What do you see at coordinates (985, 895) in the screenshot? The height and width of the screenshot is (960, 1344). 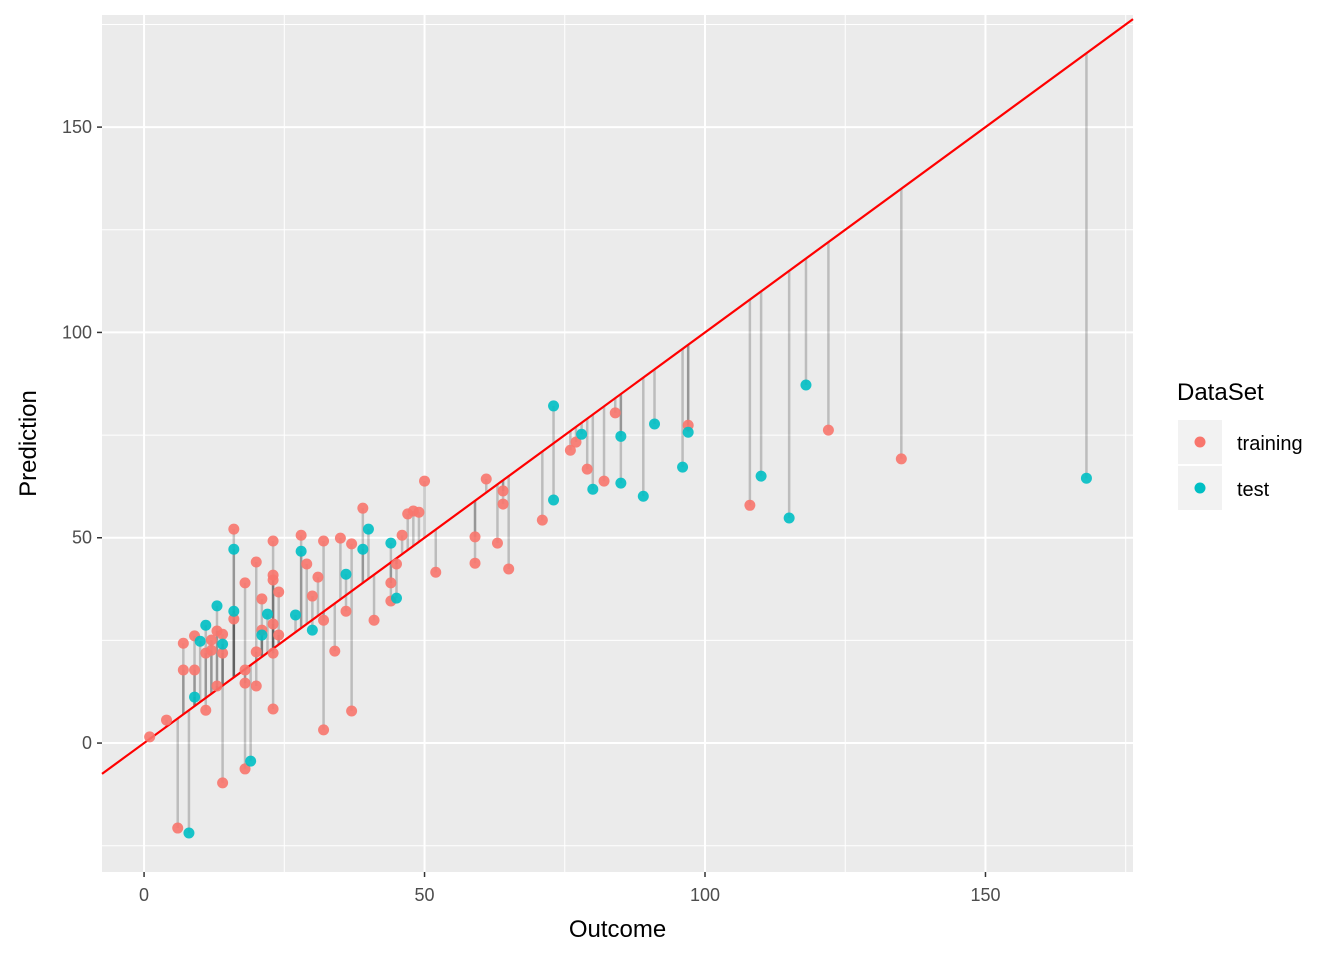 I see `x-tick-label: 150` at bounding box center [985, 895].